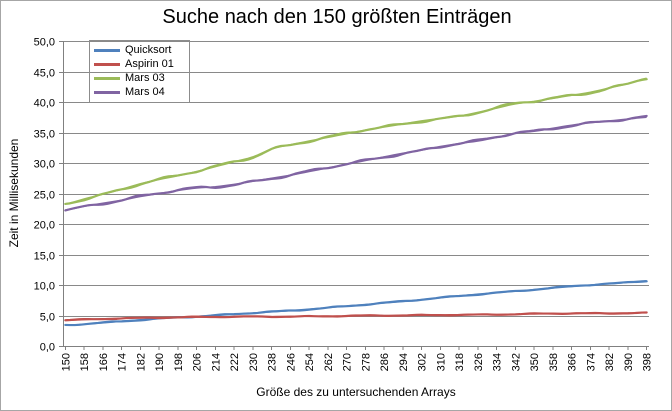  What do you see at coordinates (160, 362) in the screenshot?
I see `x-tick-label: 190` at bounding box center [160, 362].